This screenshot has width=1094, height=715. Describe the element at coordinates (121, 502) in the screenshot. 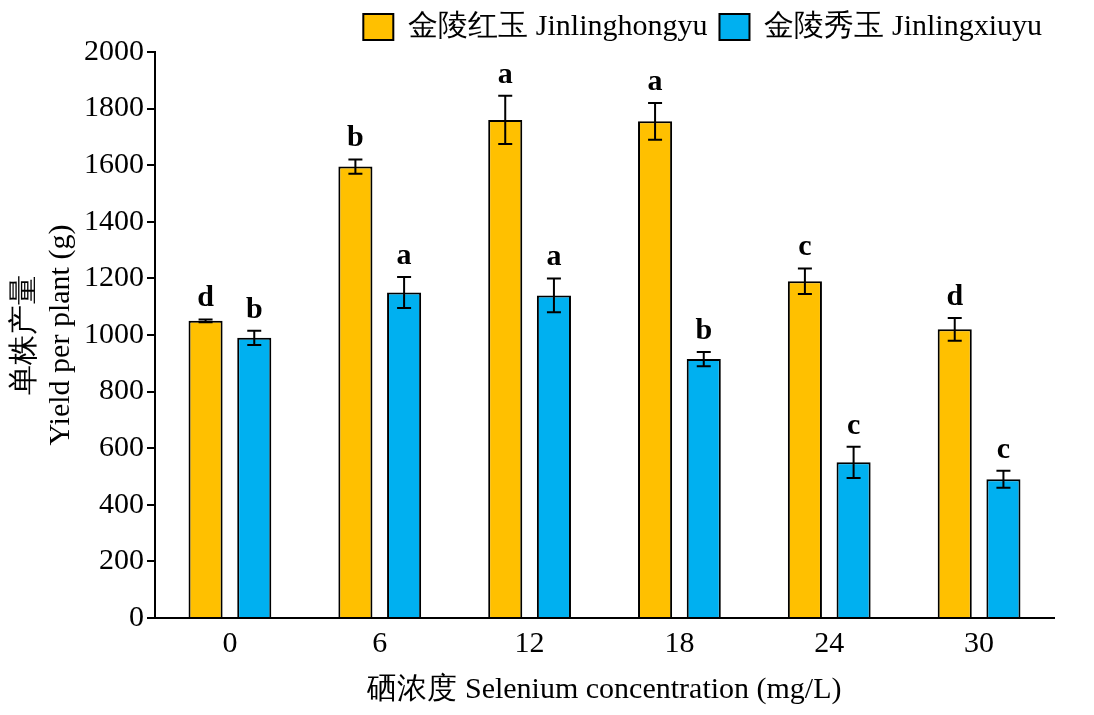

I see `y-tick-label: 400` at that location.